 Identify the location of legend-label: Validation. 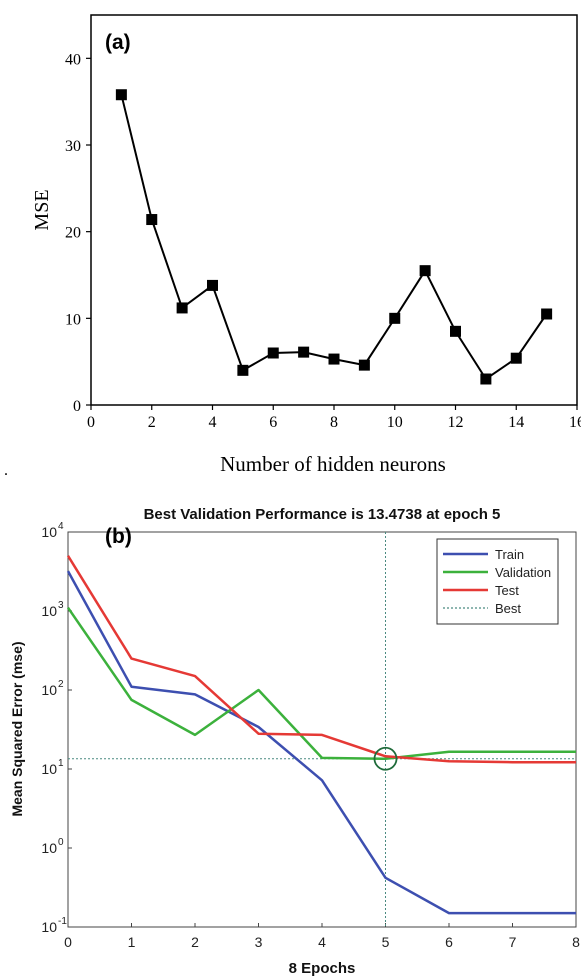
(523, 572).